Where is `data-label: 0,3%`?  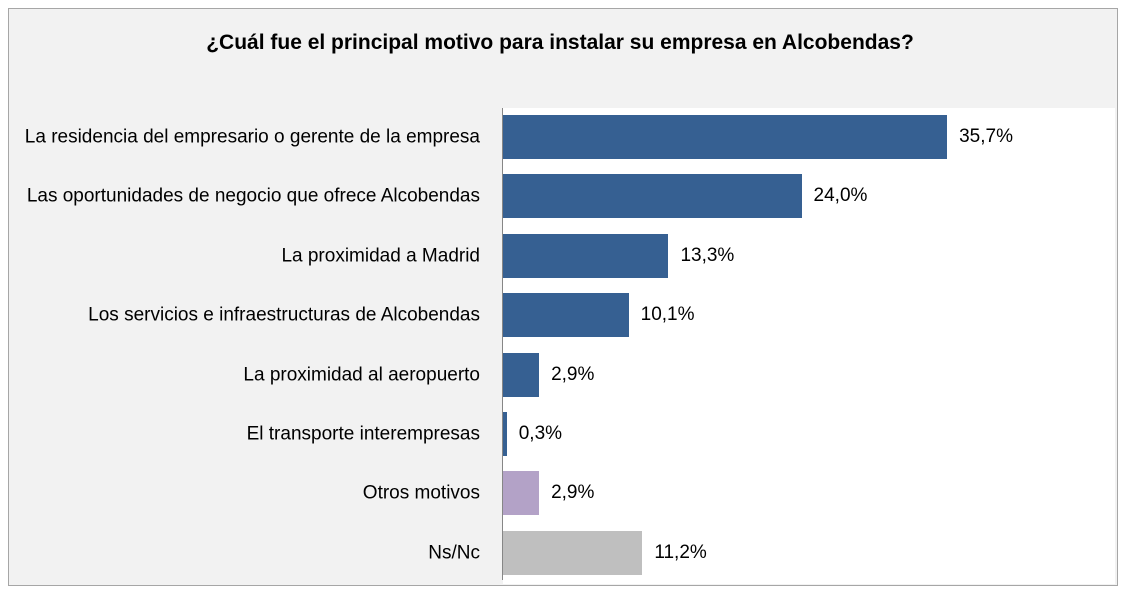 data-label: 0,3% is located at coordinates (540, 433).